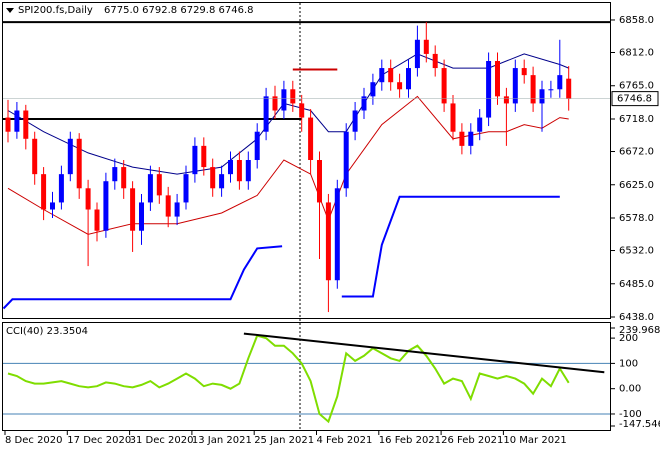  Describe the element at coordinates (10, 10) in the screenshot. I see `menu-arrow` at that location.